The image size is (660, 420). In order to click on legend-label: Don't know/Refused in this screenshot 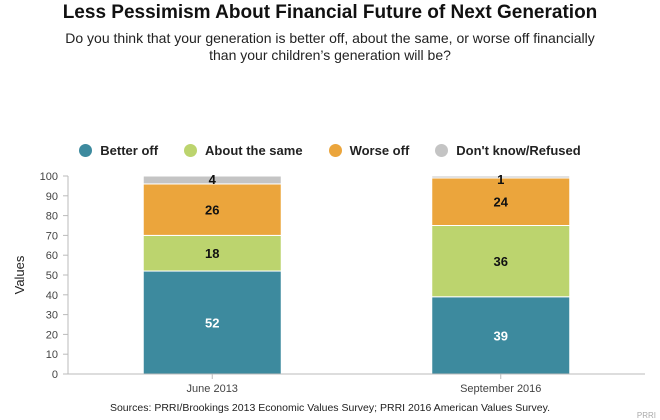, I will do `click(518, 150)`.